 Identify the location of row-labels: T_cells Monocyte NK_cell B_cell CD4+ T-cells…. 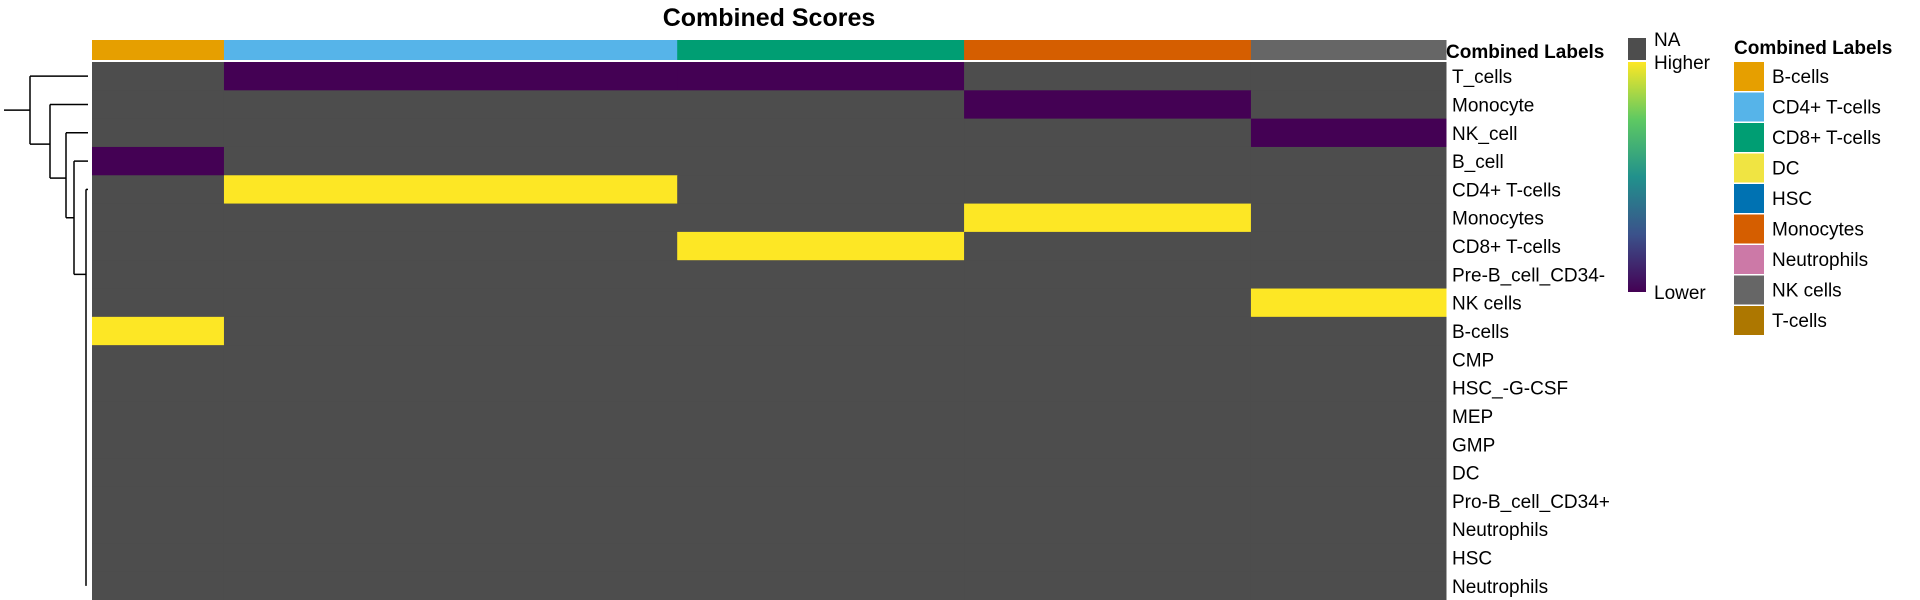
(1531, 332).